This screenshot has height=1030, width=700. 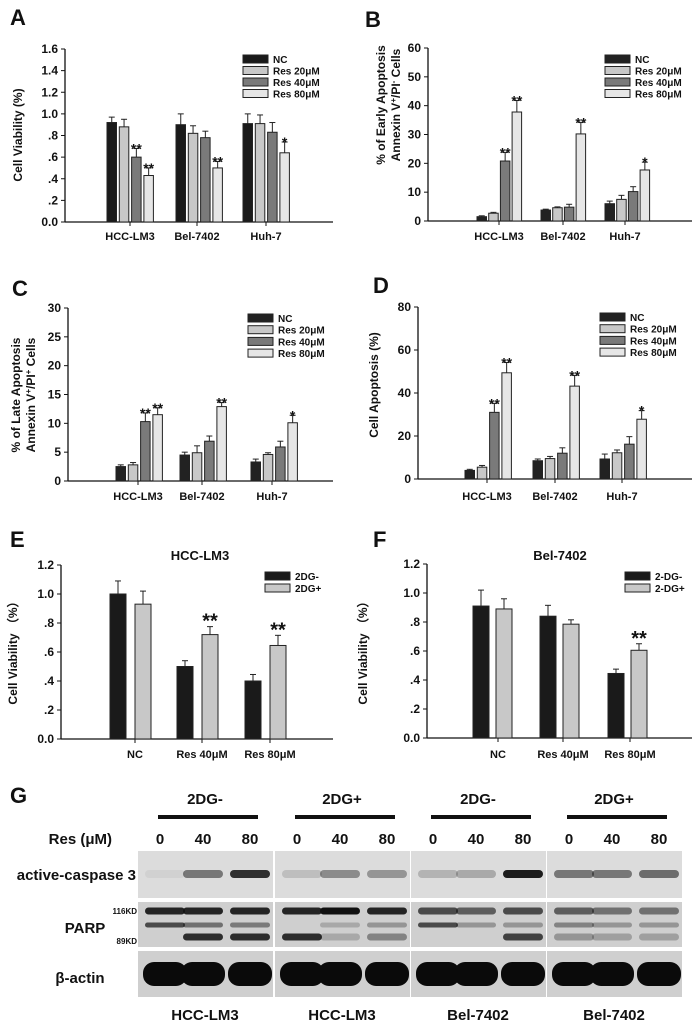 What do you see at coordinates (342, 799) in the screenshot?
I see `treatment-group-label: 2DG+` at bounding box center [342, 799].